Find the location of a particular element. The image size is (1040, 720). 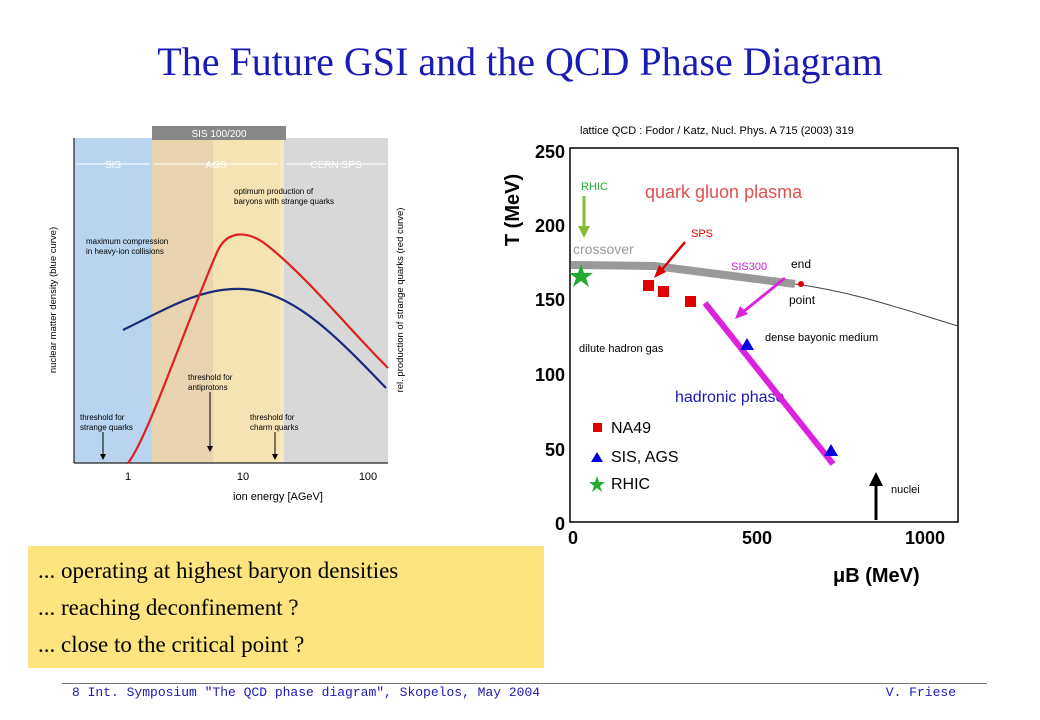

nuclei-label: nuclei is located at coordinates (905, 490).